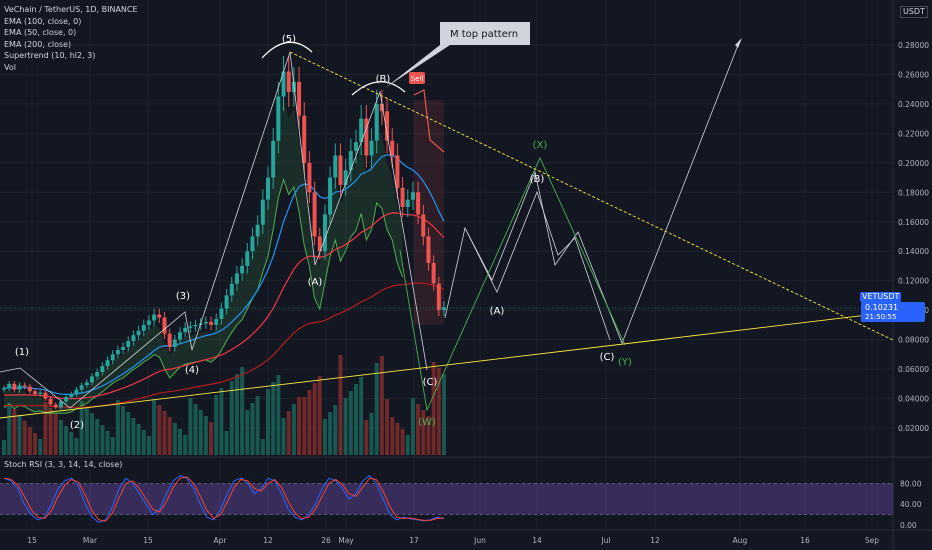 Image resolution: width=932 pixels, height=550 pixels. I want to click on sell-text: Sell, so click(417, 79).